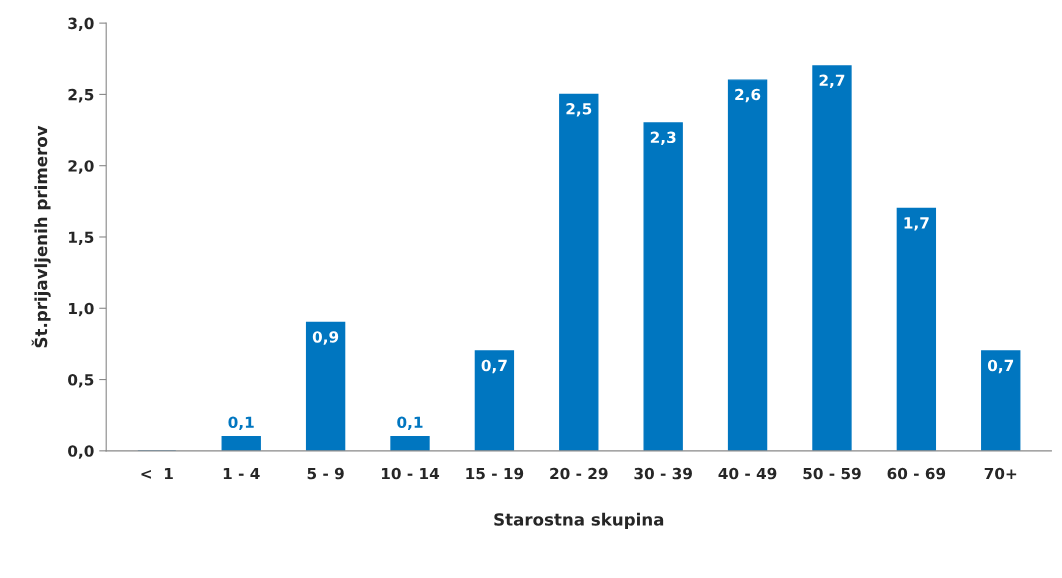  What do you see at coordinates (81, 381) in the screenshot?
I see `y-tick-label: 0,5` at bounding box center [81, 381].